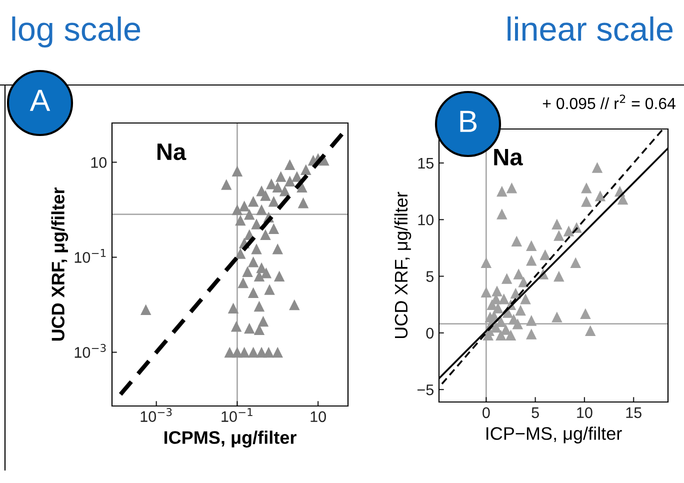 The width and height of the screenshot is (684, 483). What do you see at coordinates (486, 412) in the screenshot?
I see `x-tick-label: 0` at bounding box center [486, 412].